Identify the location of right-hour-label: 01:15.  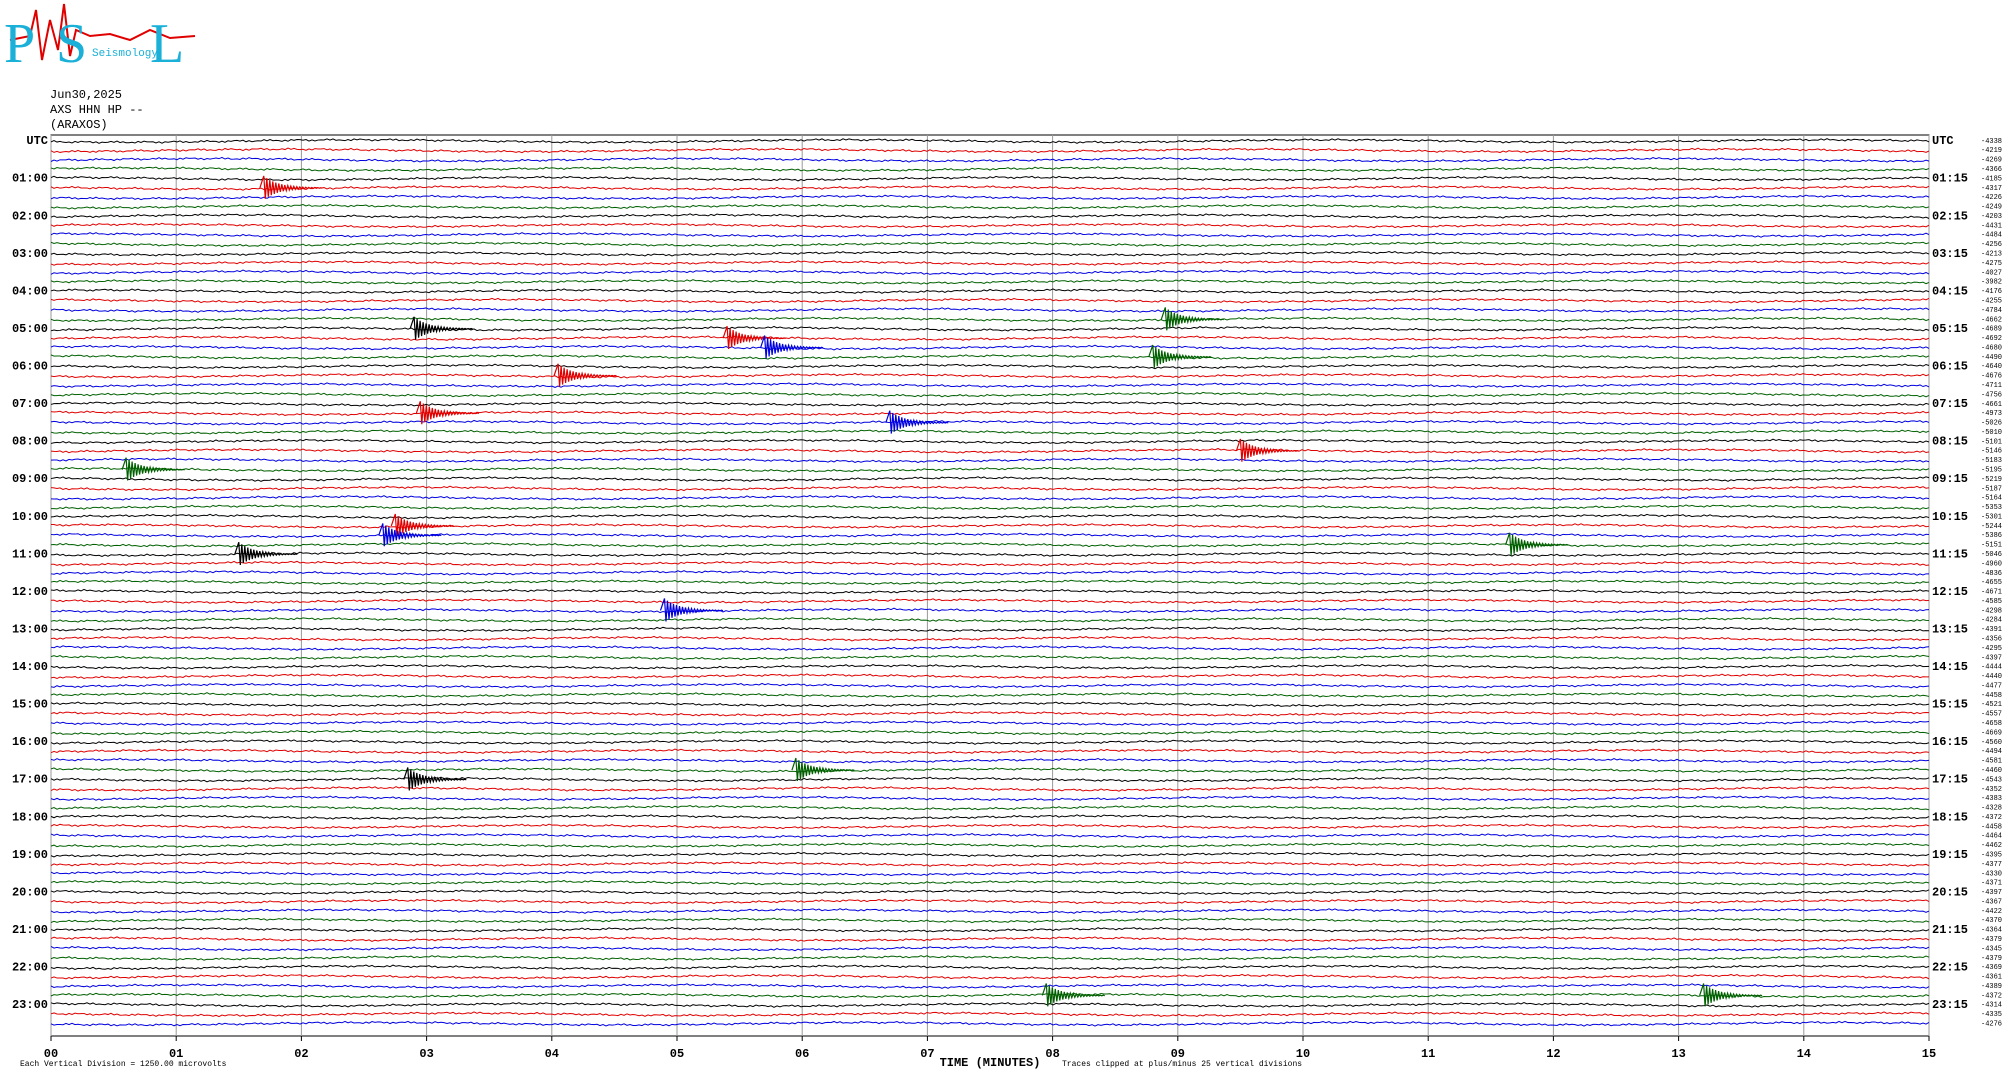
(1950, 179).